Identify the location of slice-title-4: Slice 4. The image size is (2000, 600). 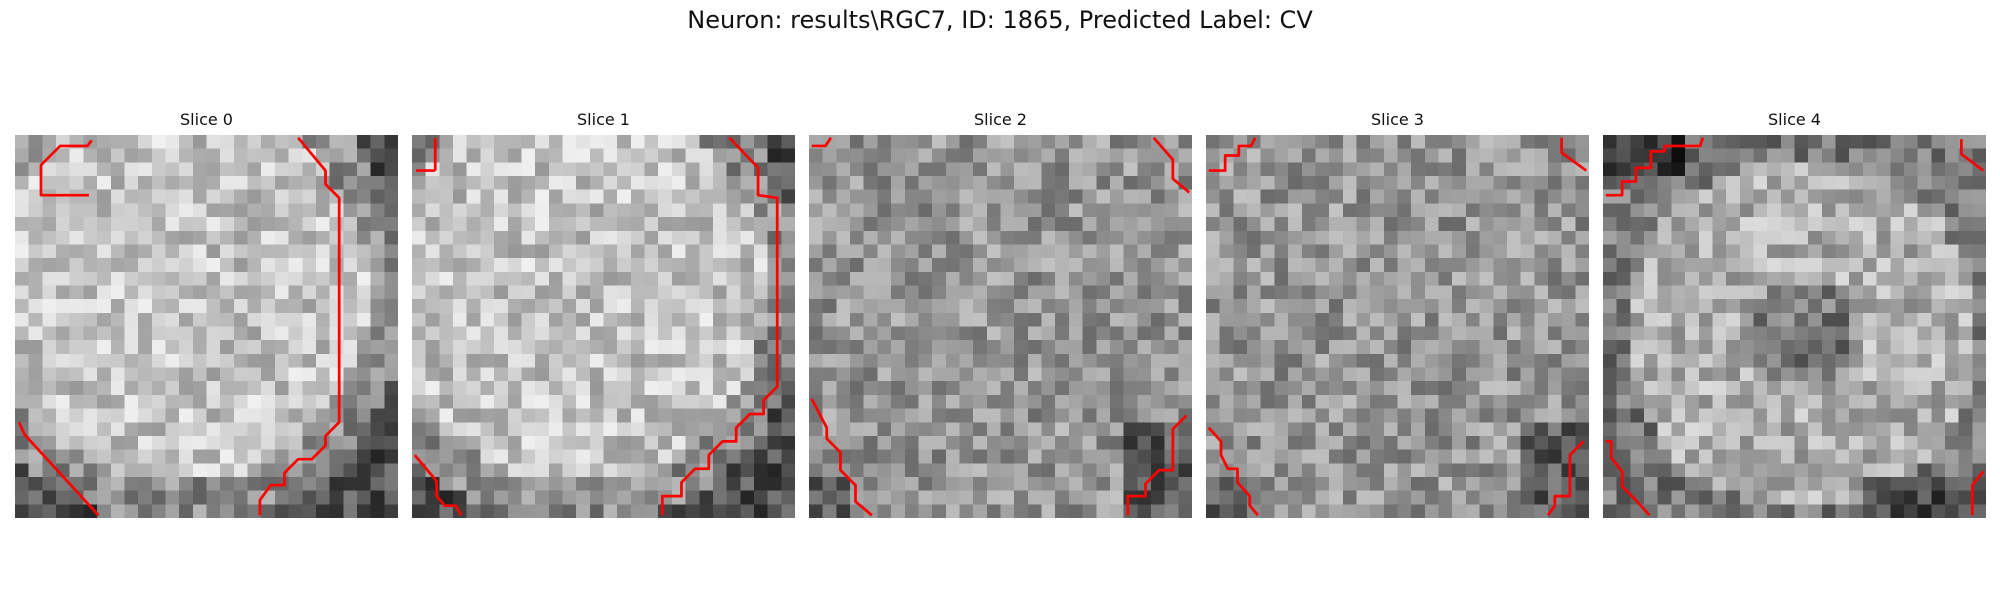
(1794, 119).